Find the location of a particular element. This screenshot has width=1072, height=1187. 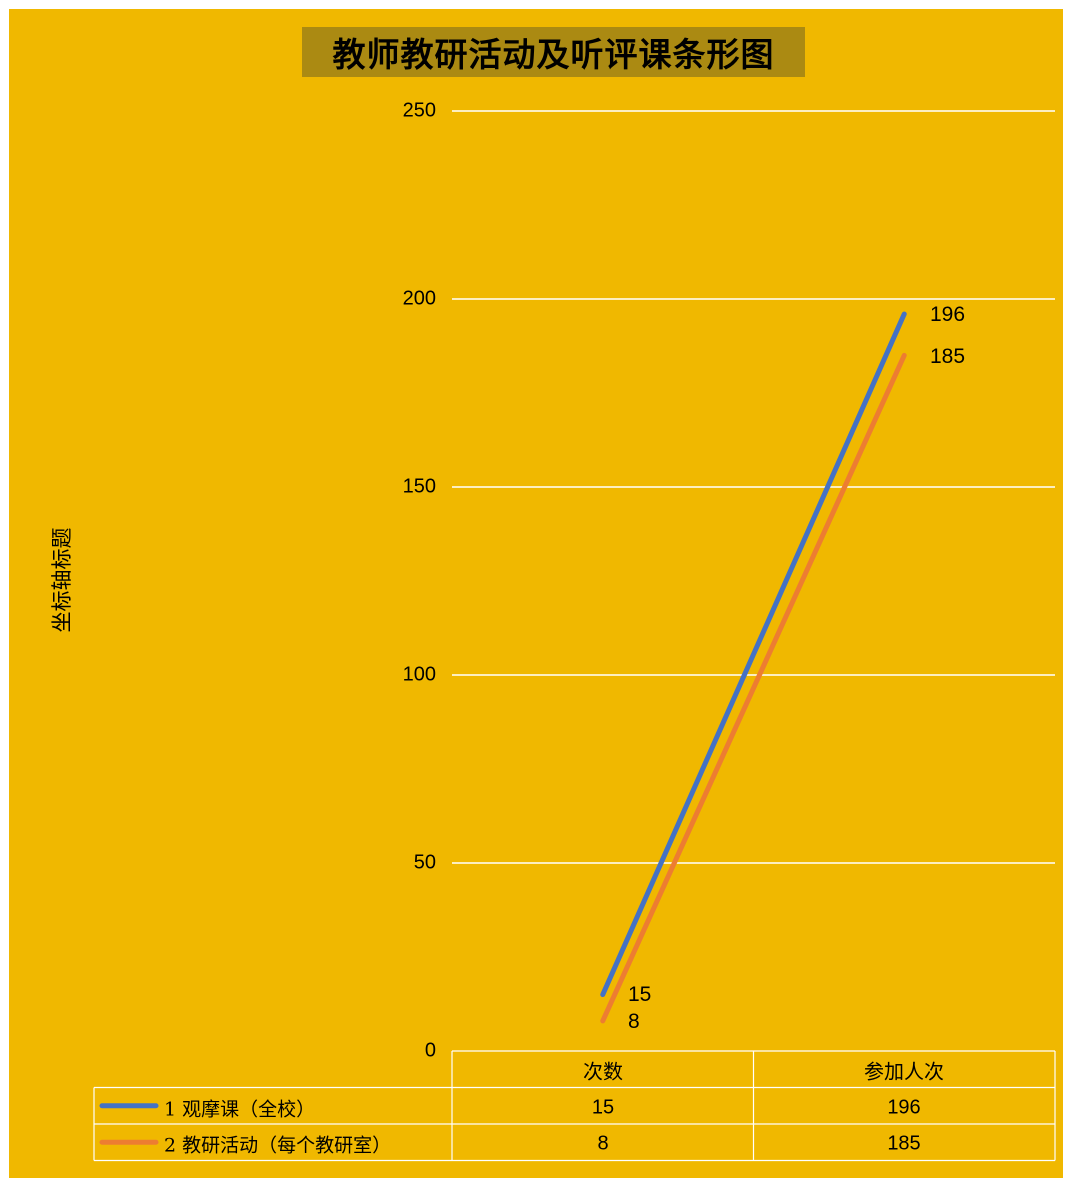

chart-title-box: 教师教研活动及听评课条形图 is located at coordinates (553, 52).